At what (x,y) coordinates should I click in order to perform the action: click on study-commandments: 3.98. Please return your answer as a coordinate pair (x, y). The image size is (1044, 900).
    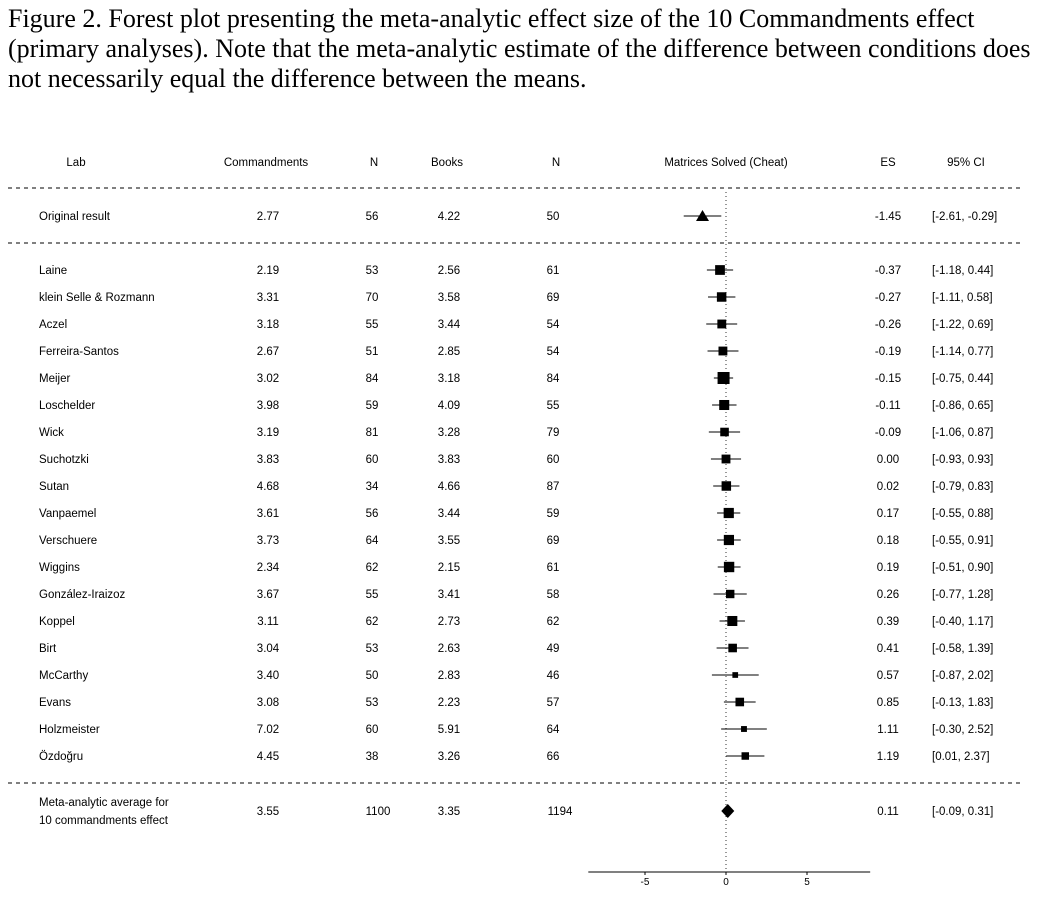
    Looking at the image, I should click on (268, 406).